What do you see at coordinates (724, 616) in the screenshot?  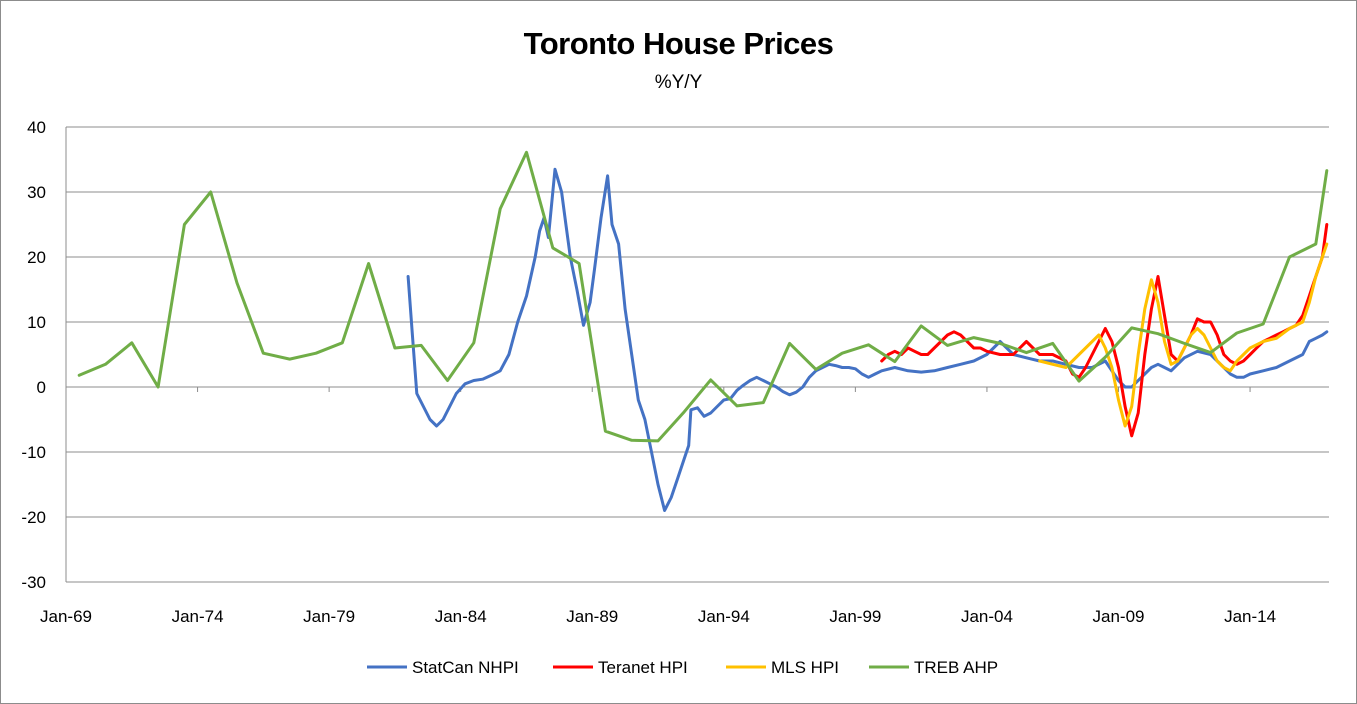 I see `x-tick-label: Jan-94` at bounding box center [724, 616].